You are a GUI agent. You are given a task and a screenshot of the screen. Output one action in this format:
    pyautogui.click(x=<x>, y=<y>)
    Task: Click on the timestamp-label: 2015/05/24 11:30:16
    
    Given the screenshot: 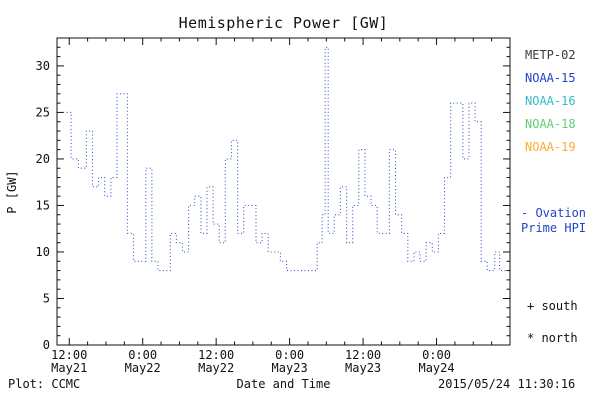 What is the action you would take?
    pyautogui.click(x=507, y=384)
    